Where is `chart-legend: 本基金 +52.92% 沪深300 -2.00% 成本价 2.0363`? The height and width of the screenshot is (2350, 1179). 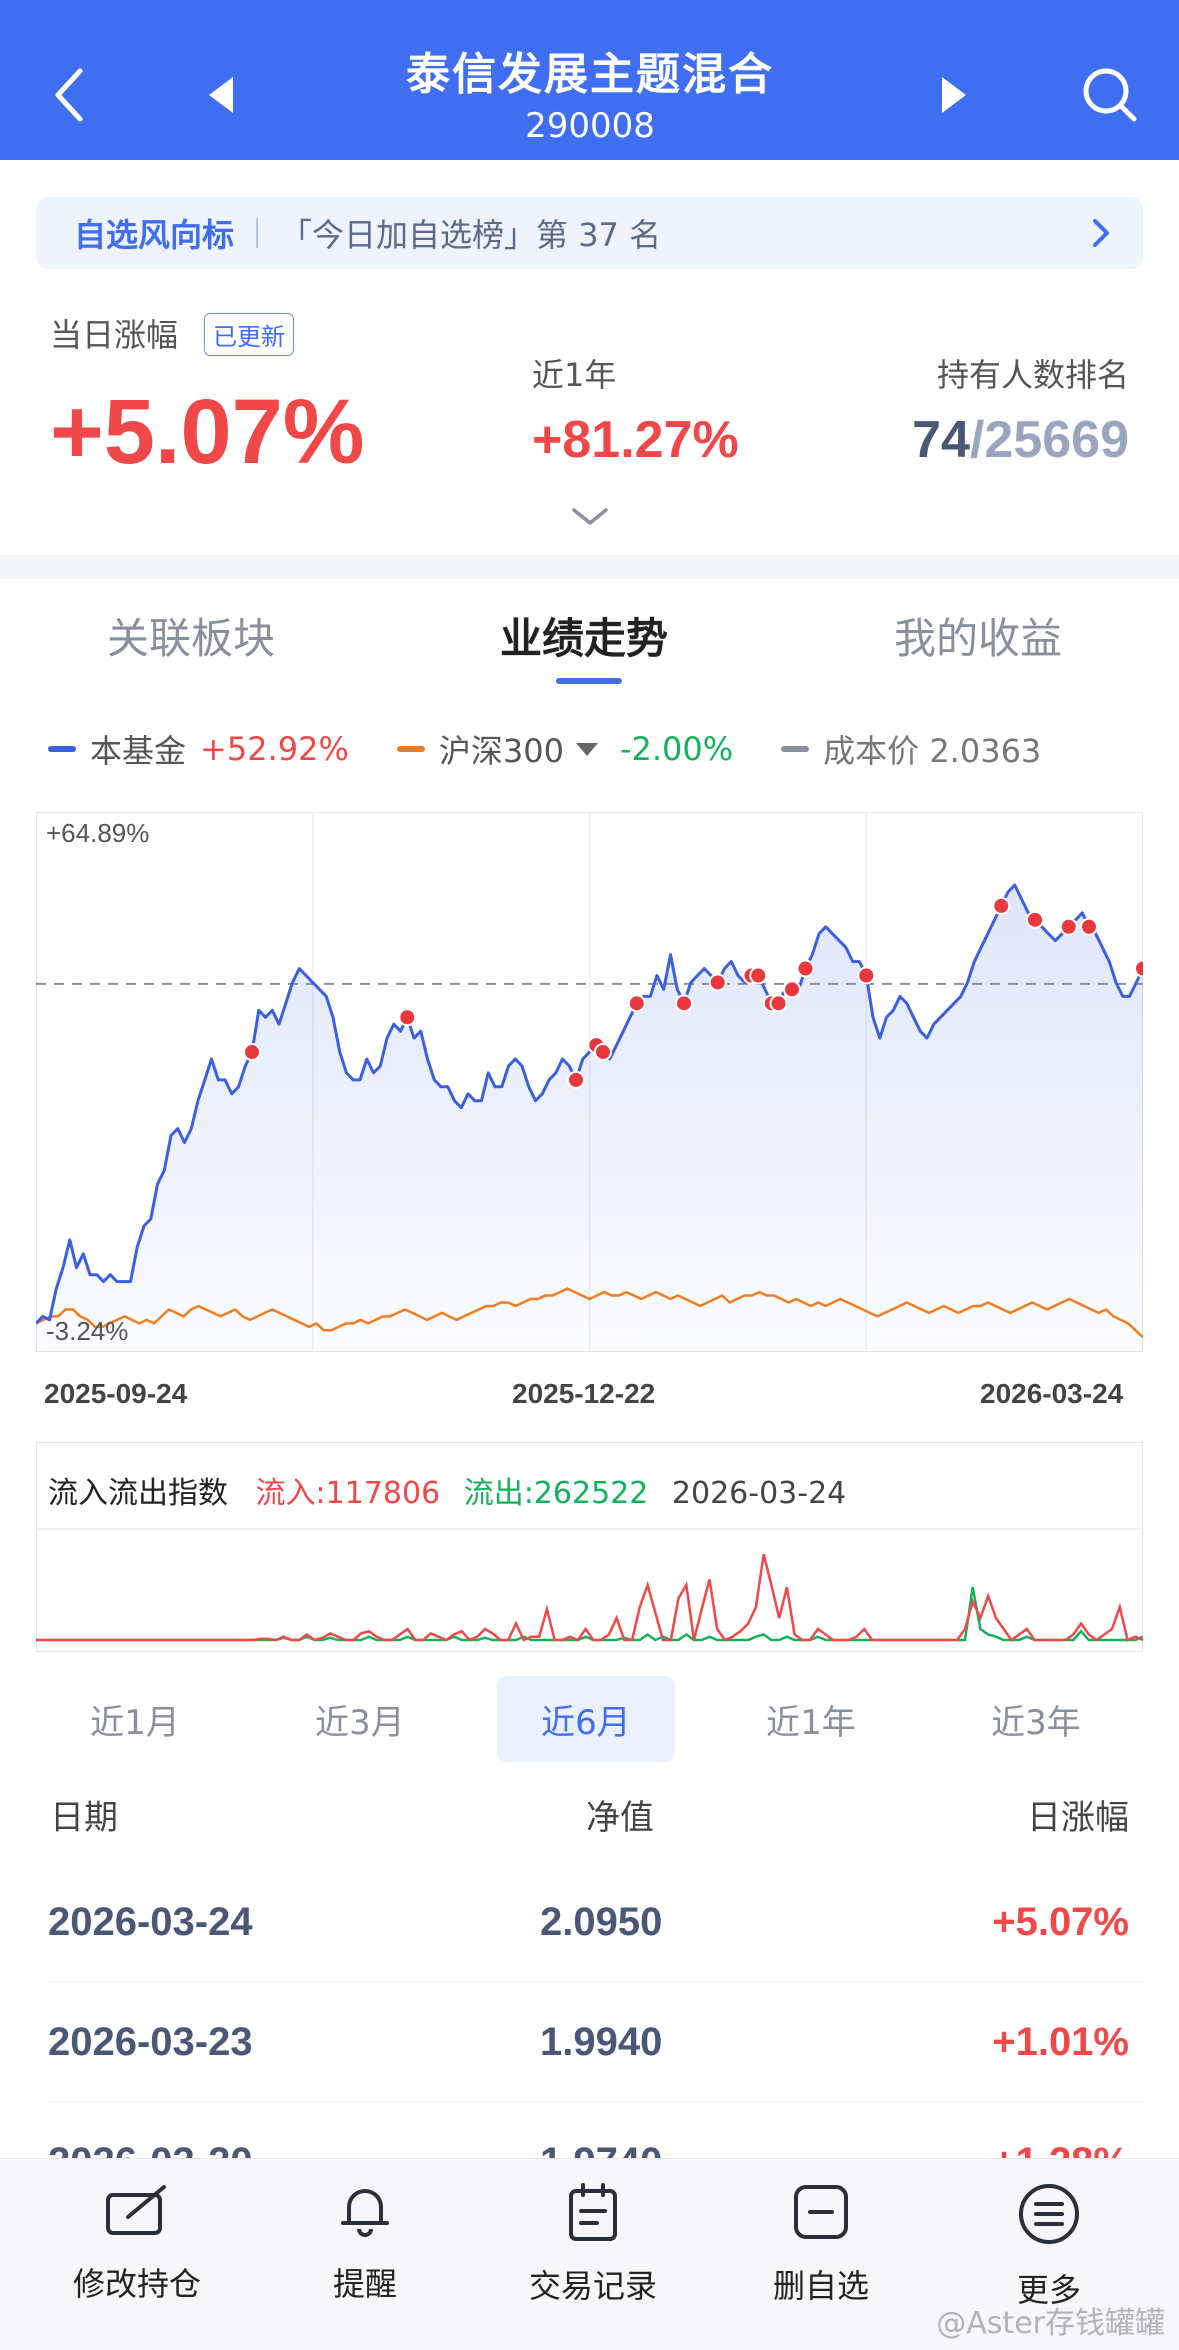
chart-legend: 本基金 +52.92% 沪深300 -2.00% 成本价 2.0363 is located at coordinates (544, 749).